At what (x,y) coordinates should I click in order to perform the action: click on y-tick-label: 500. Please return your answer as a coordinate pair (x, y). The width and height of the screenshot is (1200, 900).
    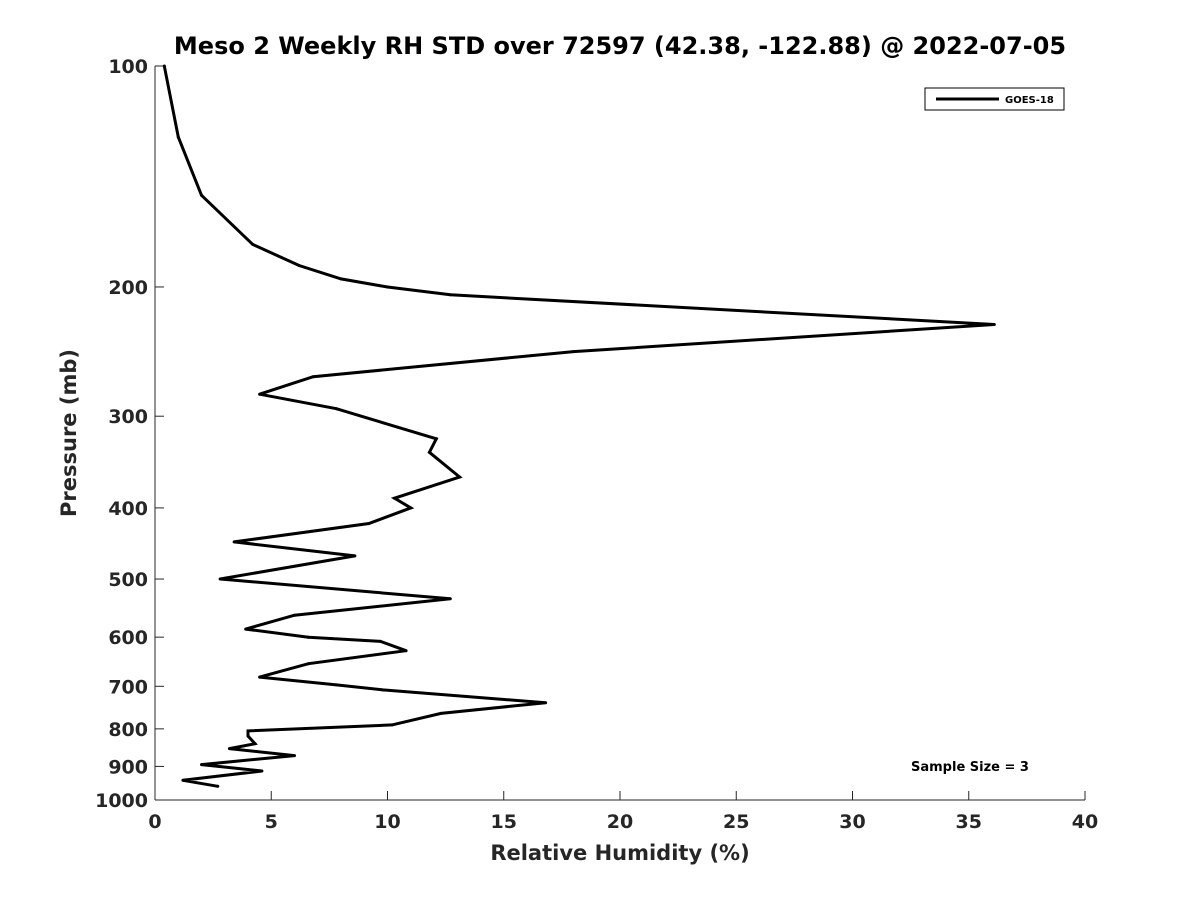
    Looking at the image, I should click on (128, 580).